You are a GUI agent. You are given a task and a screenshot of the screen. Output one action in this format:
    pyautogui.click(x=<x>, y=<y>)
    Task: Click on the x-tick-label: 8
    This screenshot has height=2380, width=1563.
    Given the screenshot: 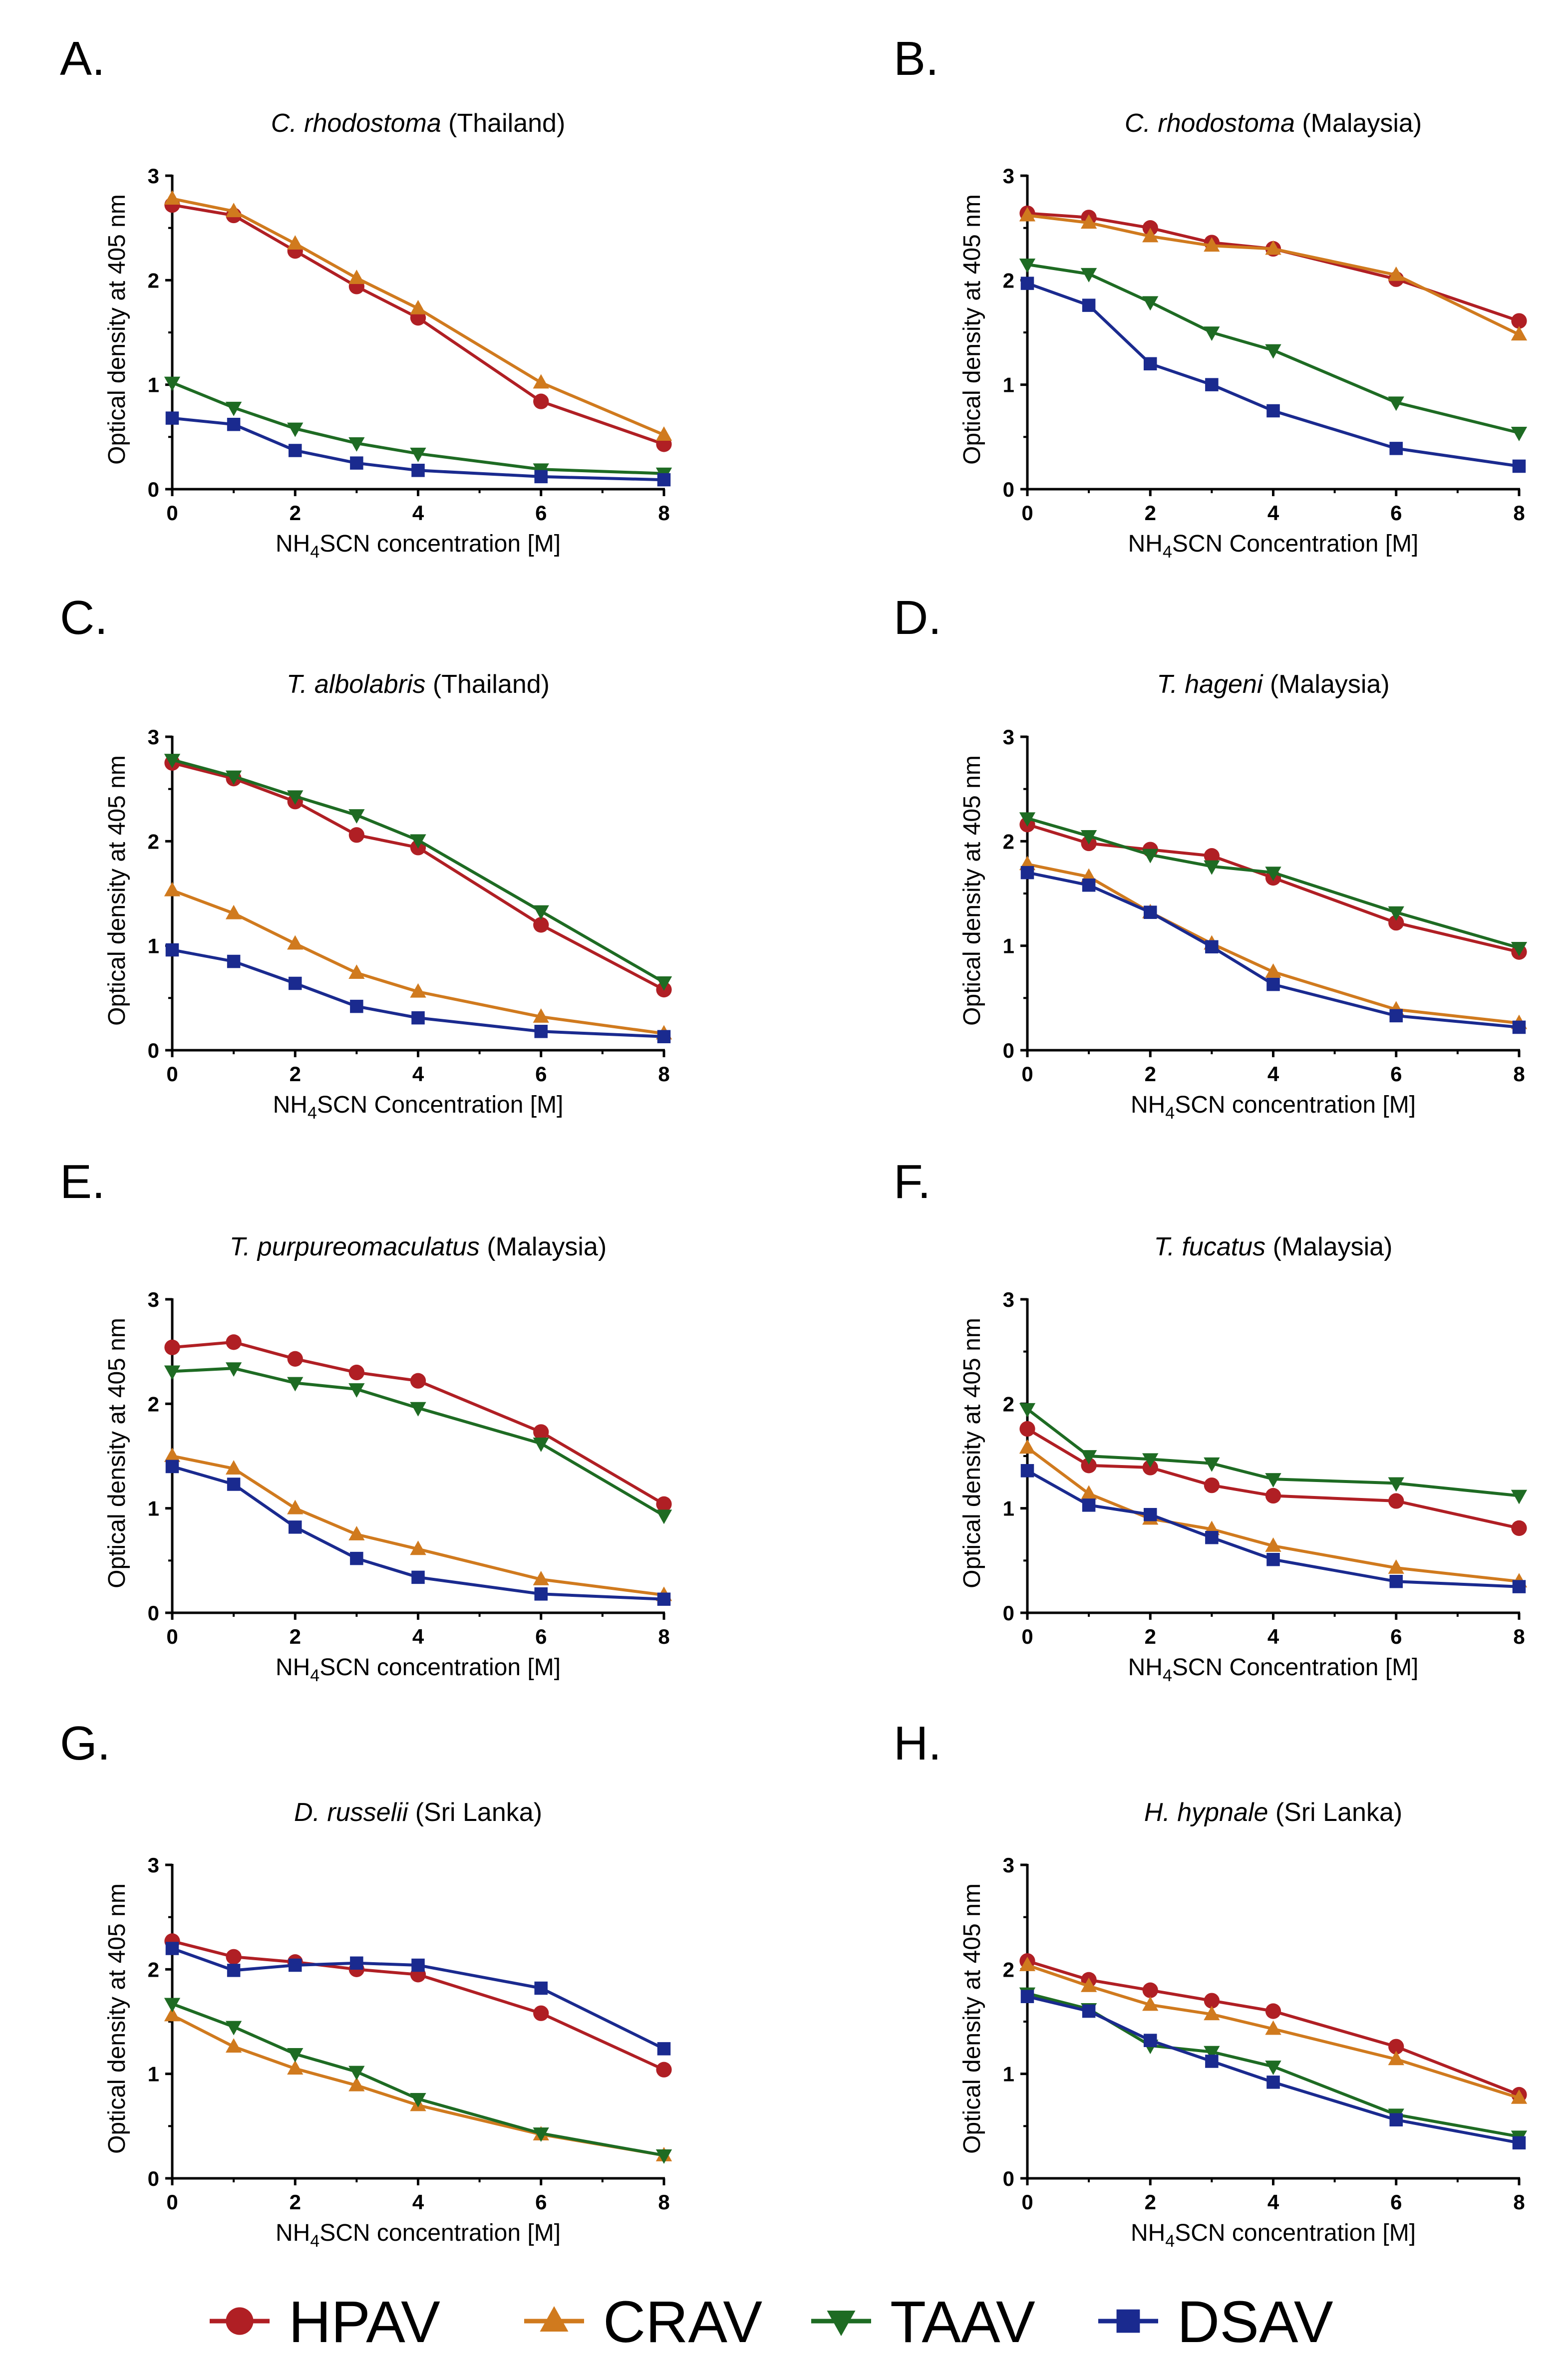 What is the action you would take?
    pyautogui.click(x=663, y=2202)
    